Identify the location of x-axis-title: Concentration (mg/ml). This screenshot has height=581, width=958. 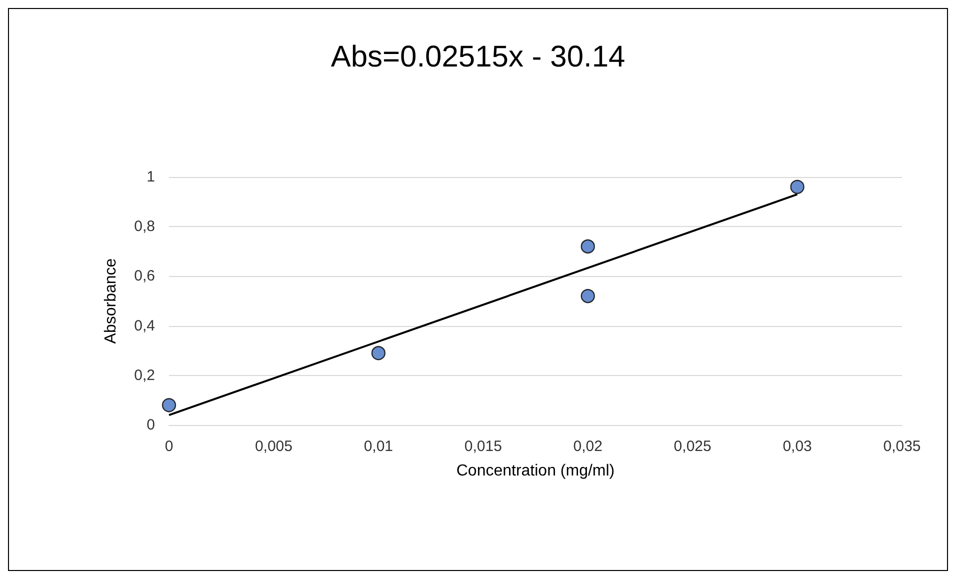
(535, 471).